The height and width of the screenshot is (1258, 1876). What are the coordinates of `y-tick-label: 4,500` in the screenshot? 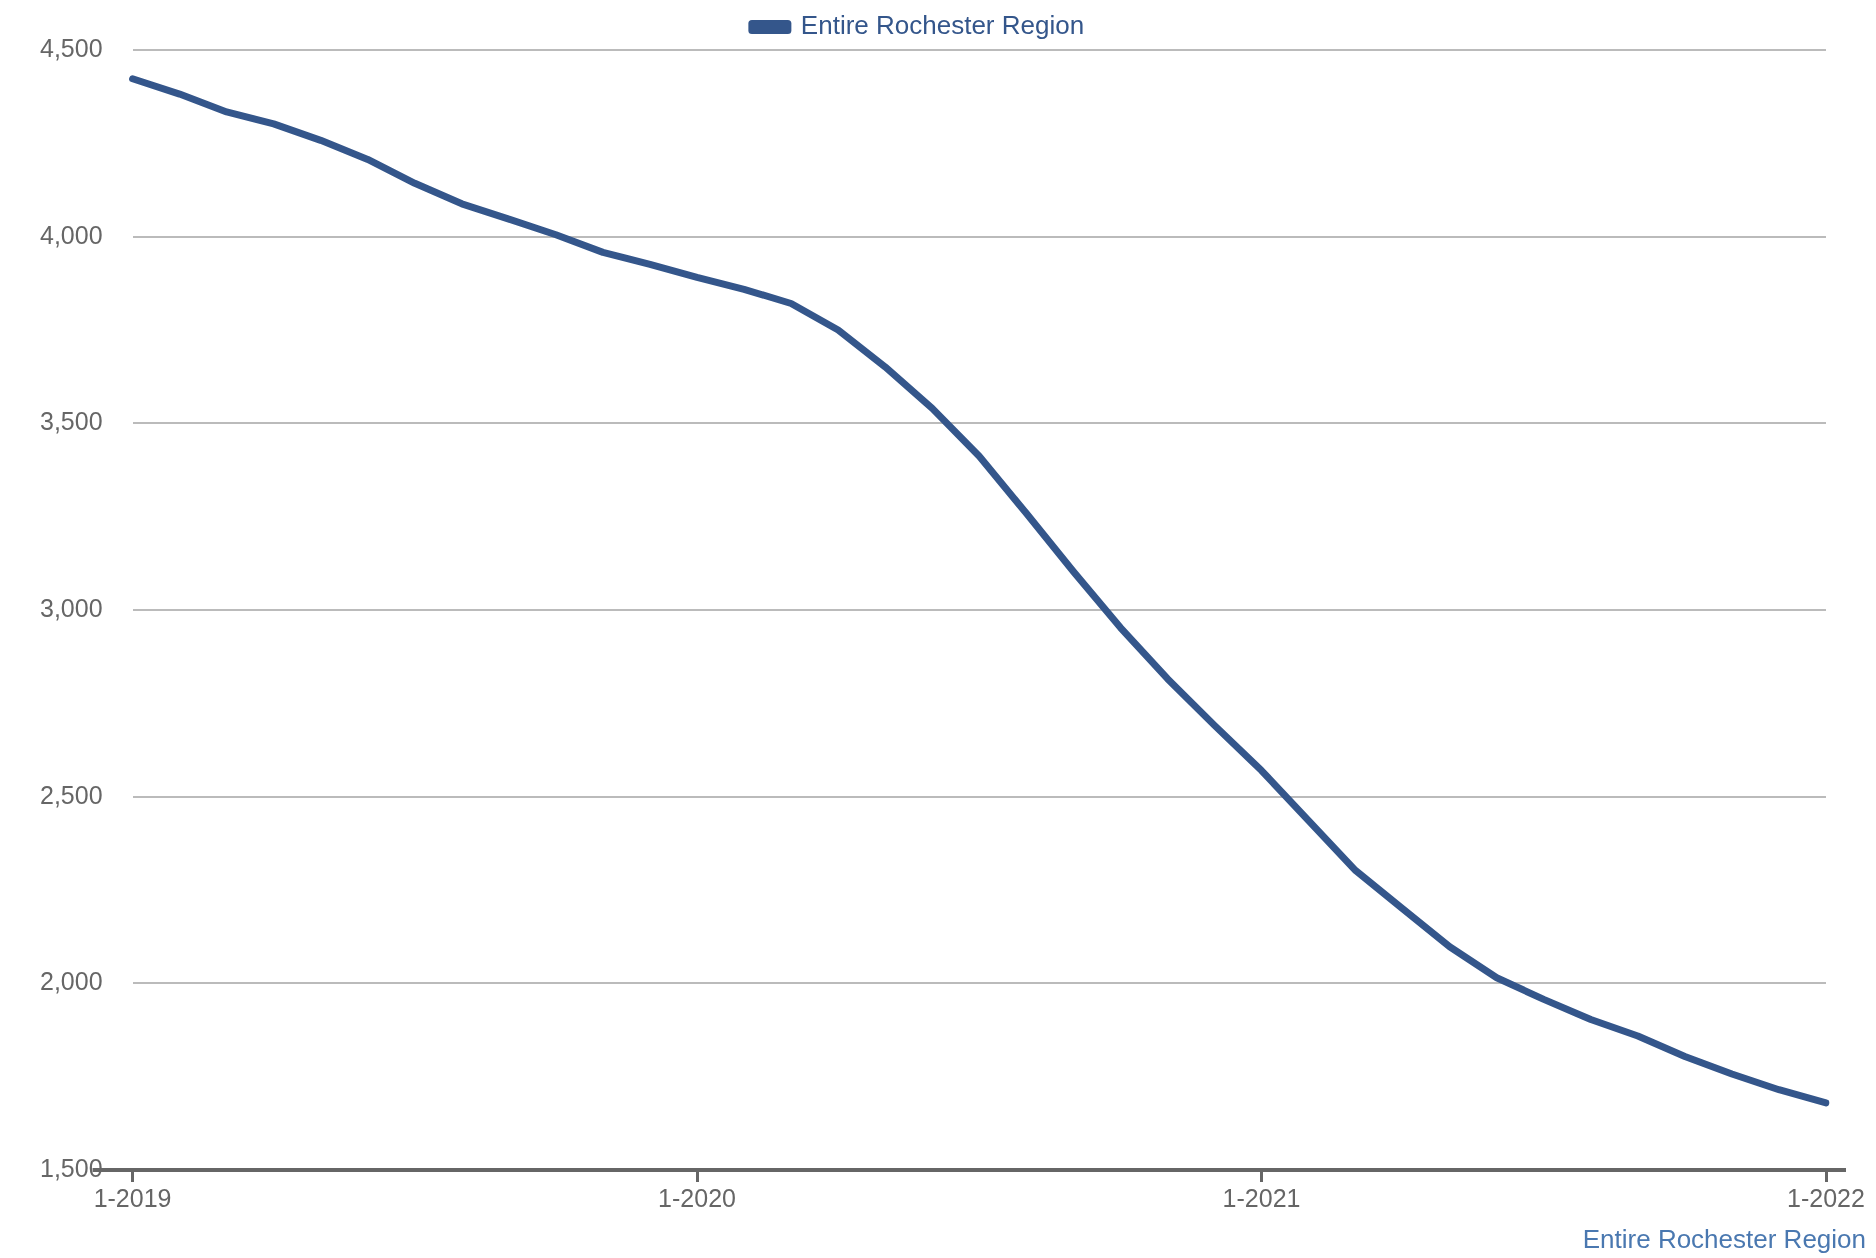 It's located at (71, 47).